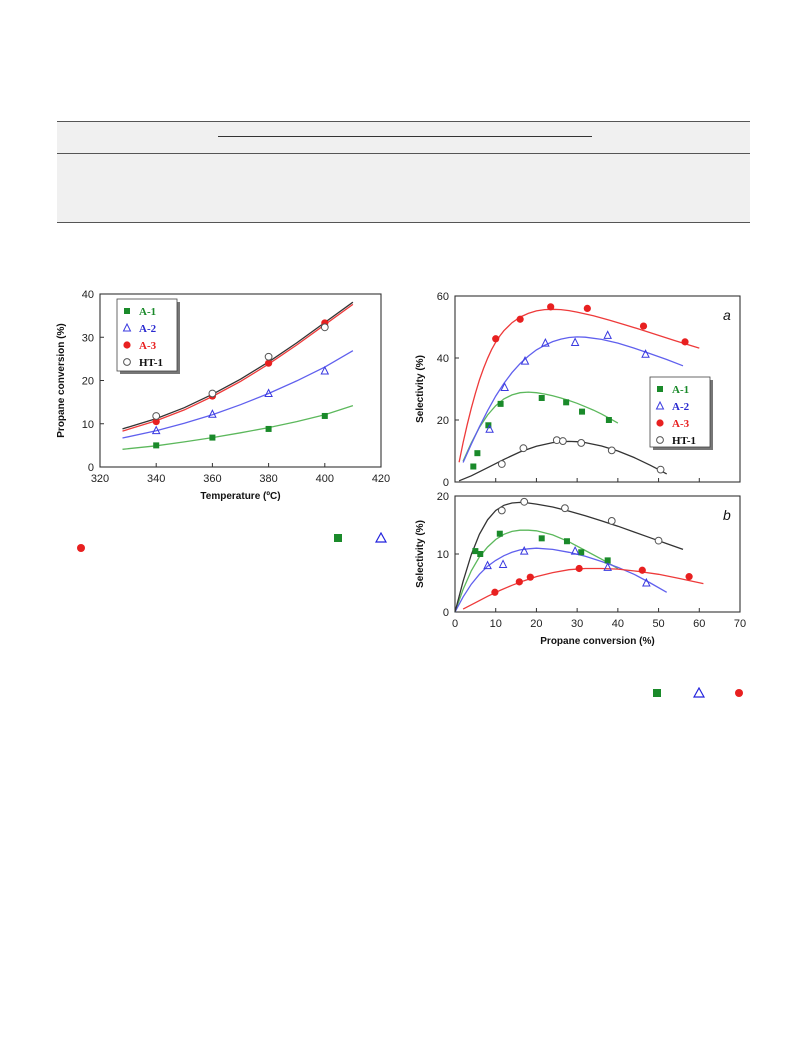 The height and width of the screenshot is (1057, 793). Describe the element at coordinates (443, 297) in the screenshot. I see `y-tick-label: 60` at that location.